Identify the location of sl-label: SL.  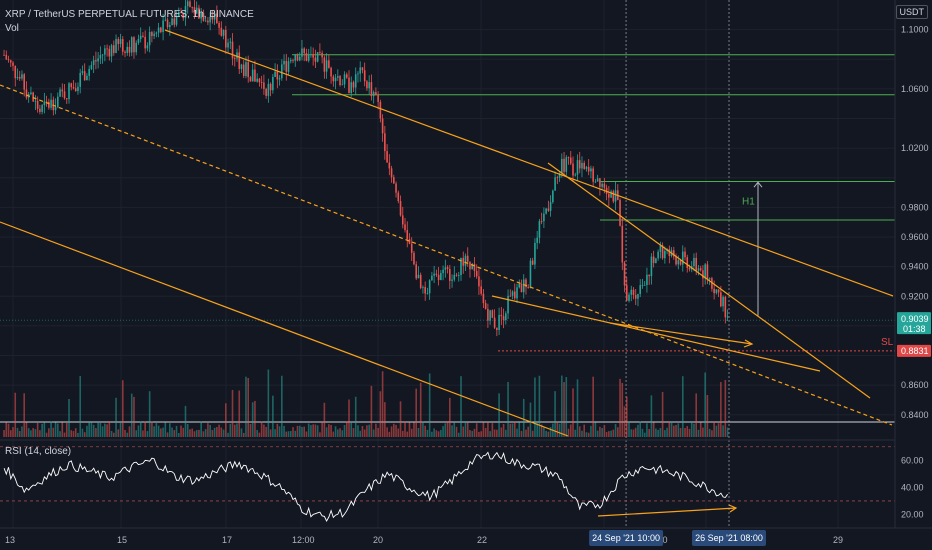
(887, 342).